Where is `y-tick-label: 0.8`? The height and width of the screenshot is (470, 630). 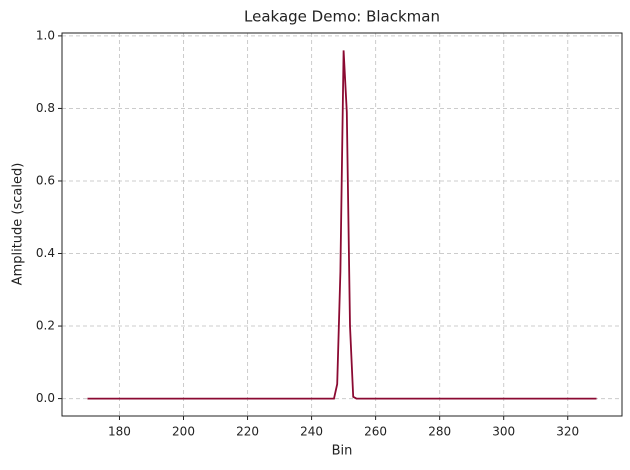
y-tick-label: 0.8 is located at coordinates (45, 108).